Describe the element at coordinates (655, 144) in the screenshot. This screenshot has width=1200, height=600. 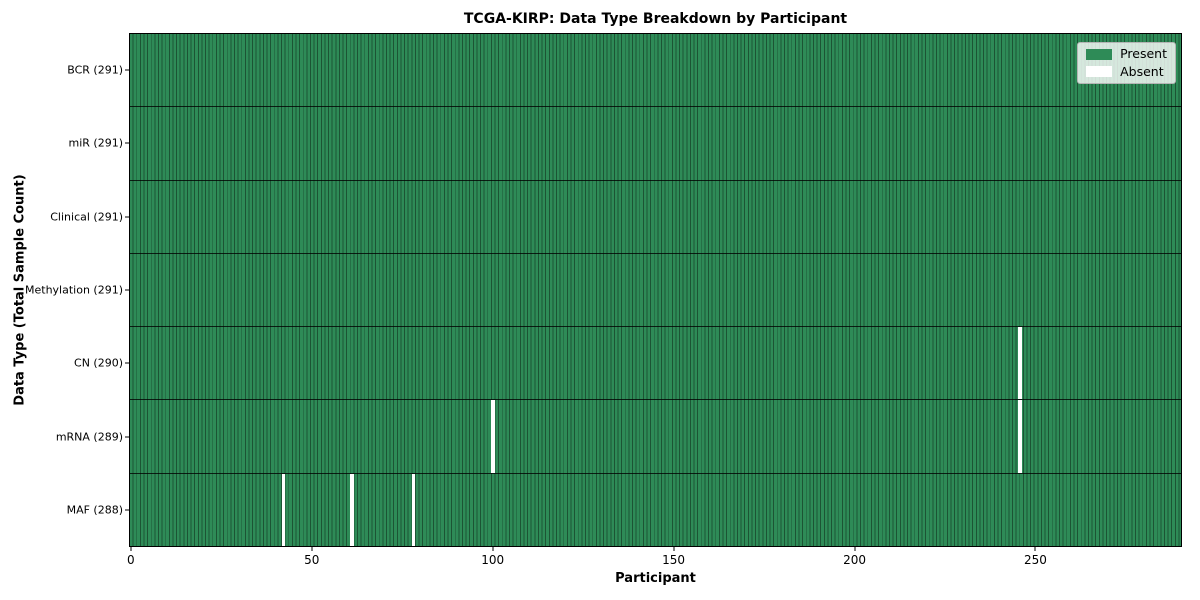
I see `row-mir` at that location.